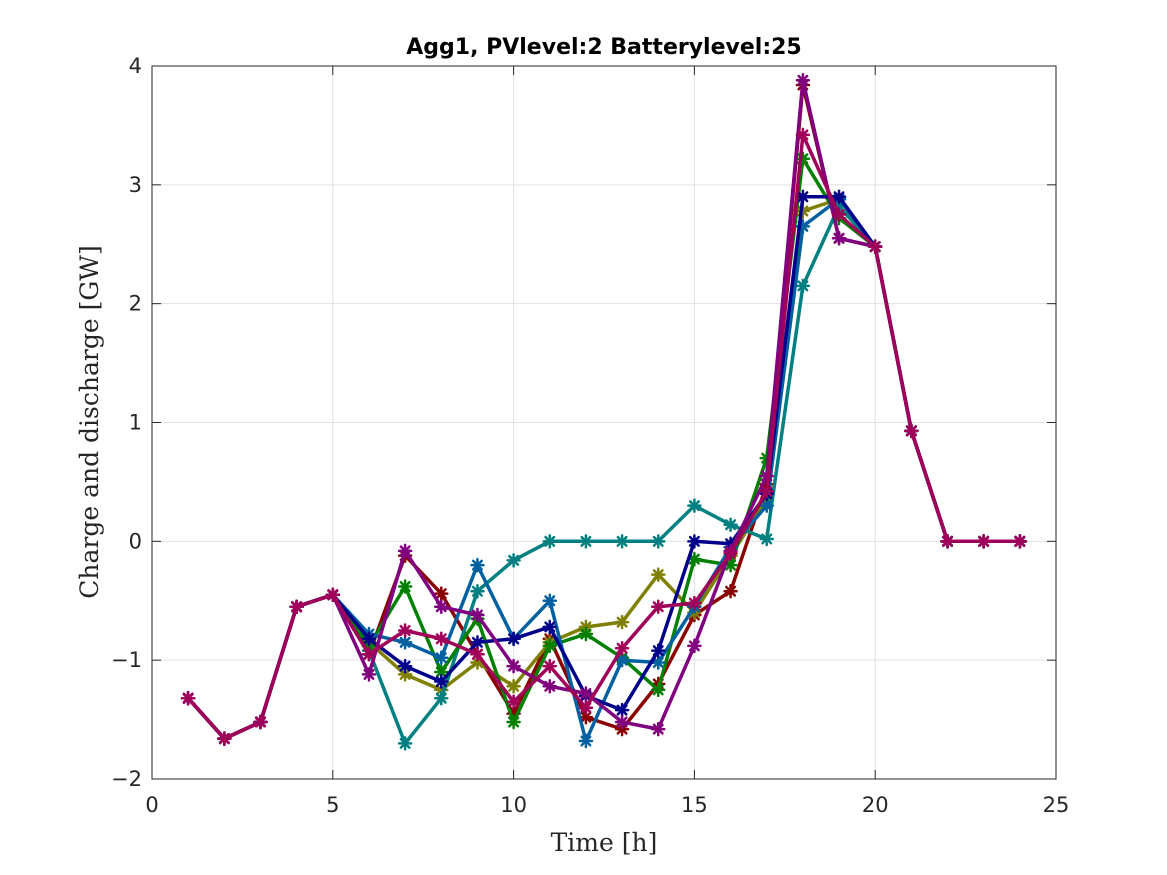  What do you see at coordinates (604, 842) in the screenshot?
I see `x-axis-label: Time [h]` at bounding box center [604, 842].